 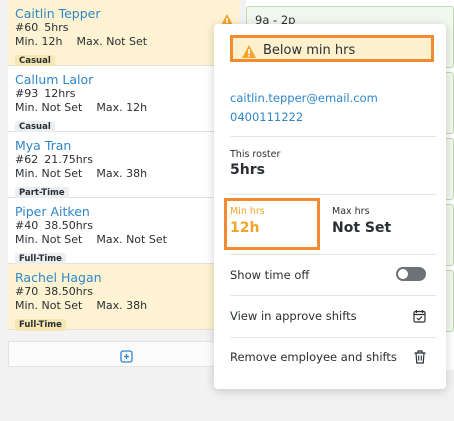 I want to click on roster-label: This roster, so click(x=255, y=154).